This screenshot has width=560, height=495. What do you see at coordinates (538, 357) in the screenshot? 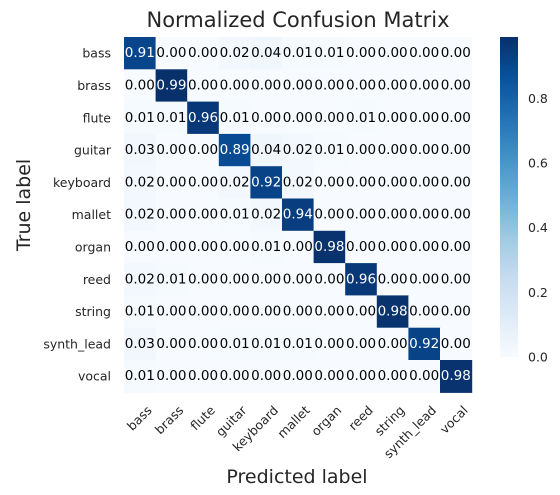
I see `colorbar-tick-label: 0.0` at bounding box center [538, 357].